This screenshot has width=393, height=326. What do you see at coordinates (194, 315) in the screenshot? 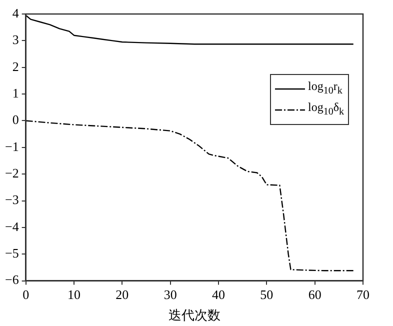
I see `x-axis-title: 迭代次数` at bounding box center [194, 315].